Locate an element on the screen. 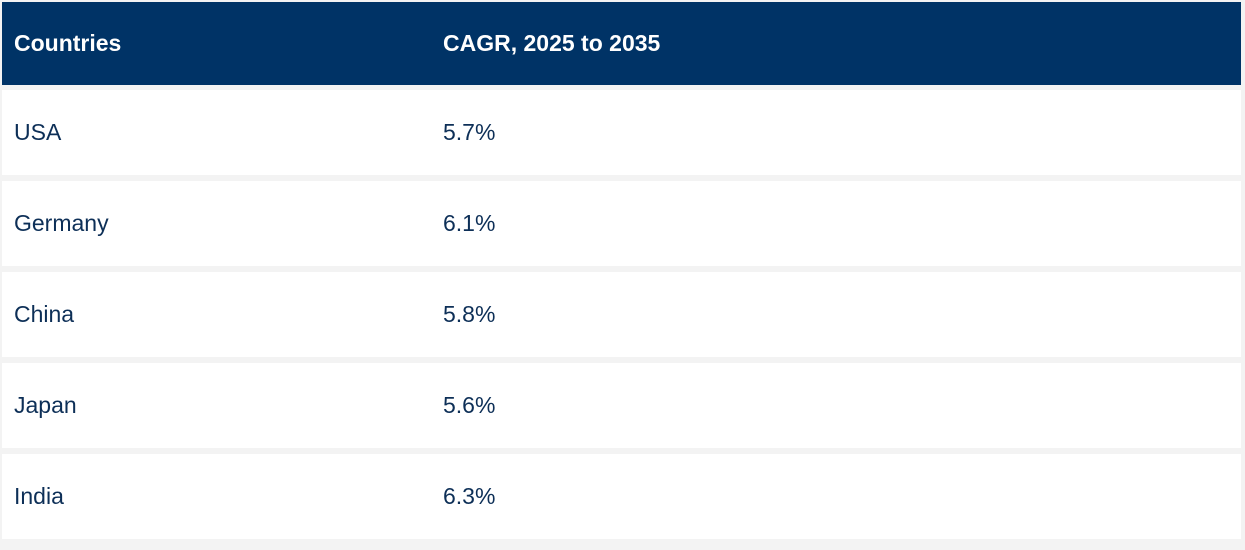  country-cell: Germany is located at coordinates (61, 223).